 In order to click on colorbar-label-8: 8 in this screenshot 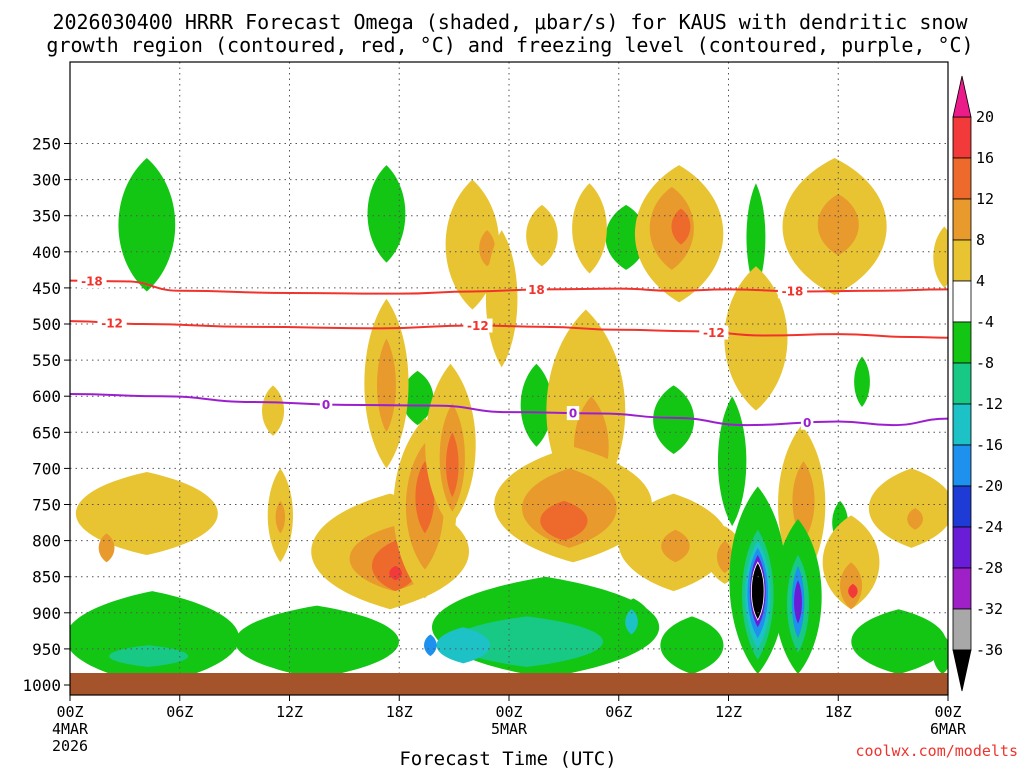, I will do `click(980, 240)`.